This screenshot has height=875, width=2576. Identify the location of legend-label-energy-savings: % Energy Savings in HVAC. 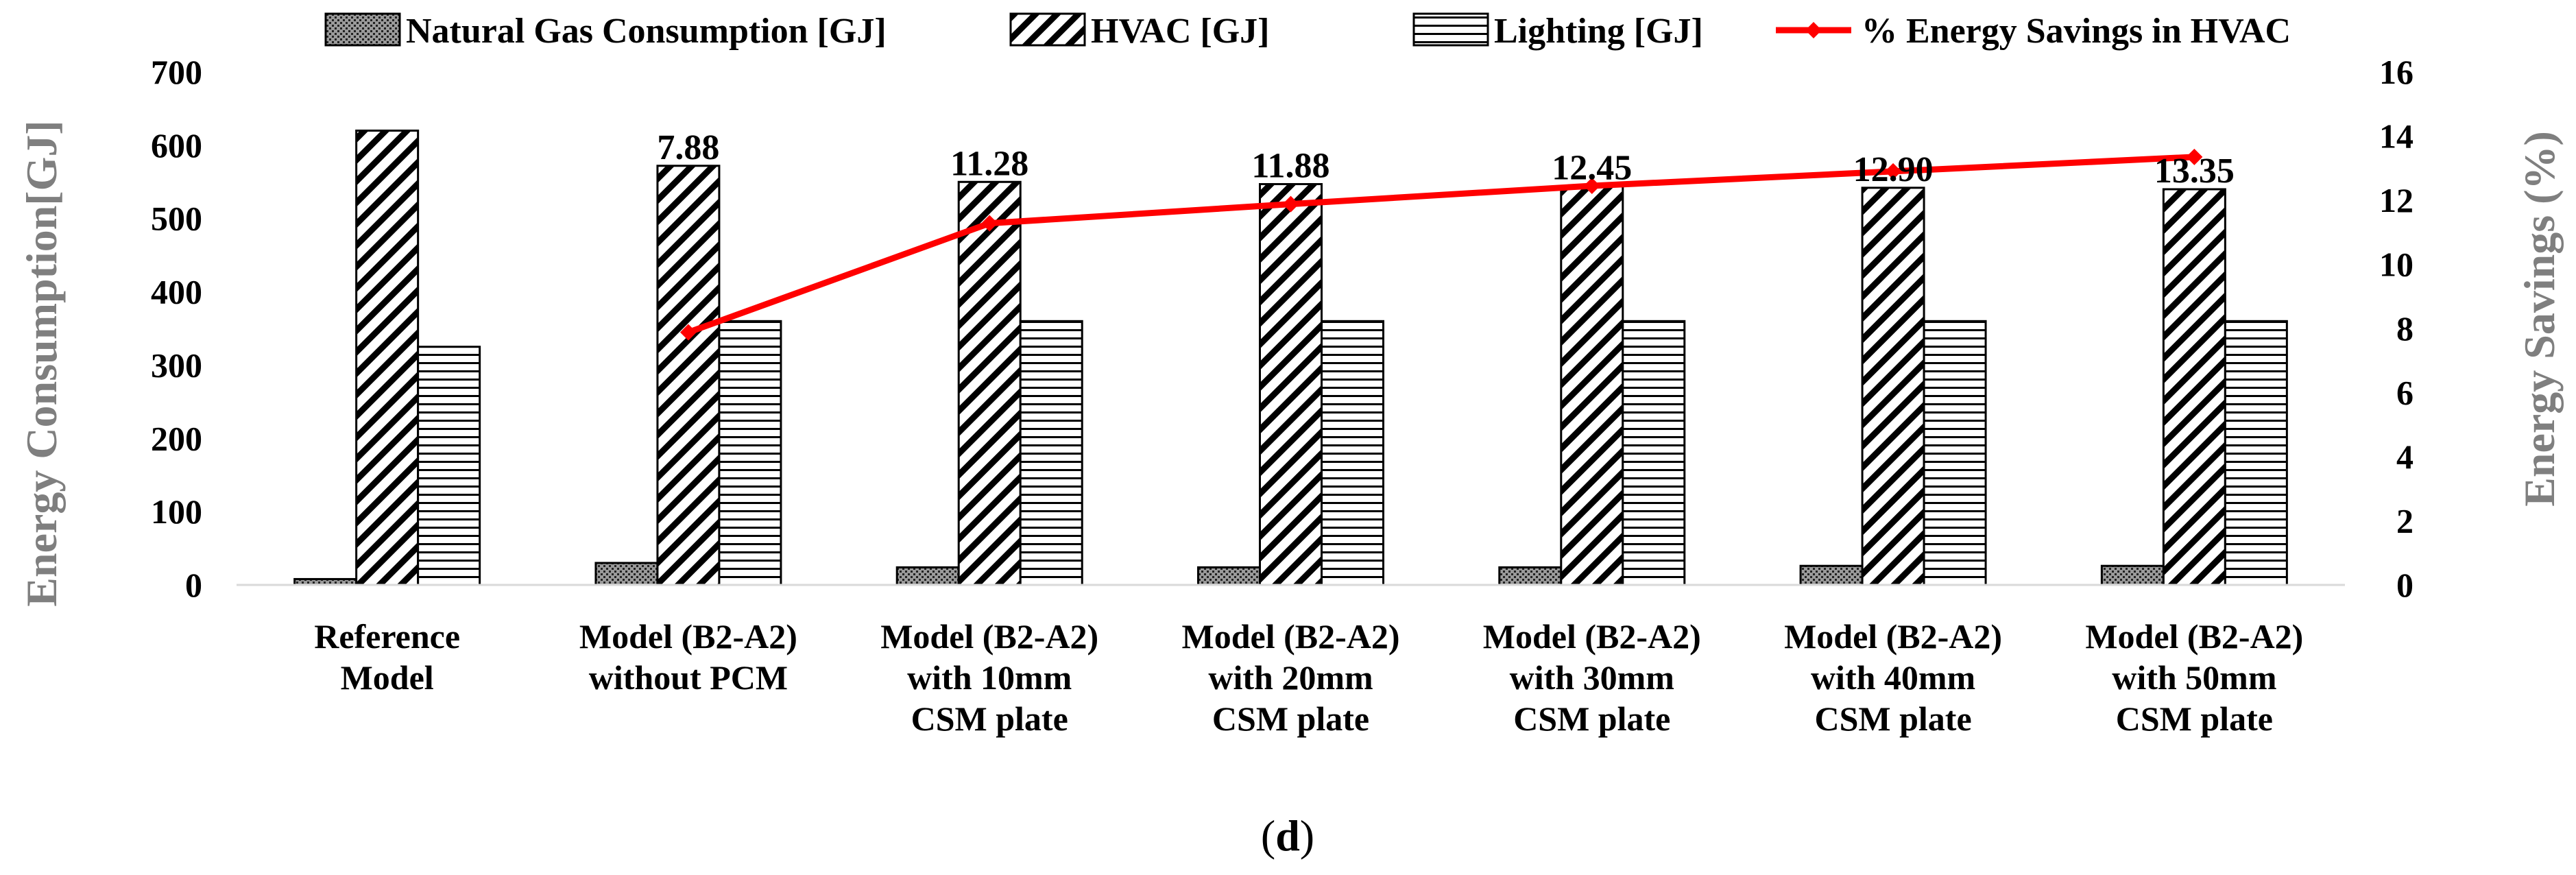
(2077, 32).